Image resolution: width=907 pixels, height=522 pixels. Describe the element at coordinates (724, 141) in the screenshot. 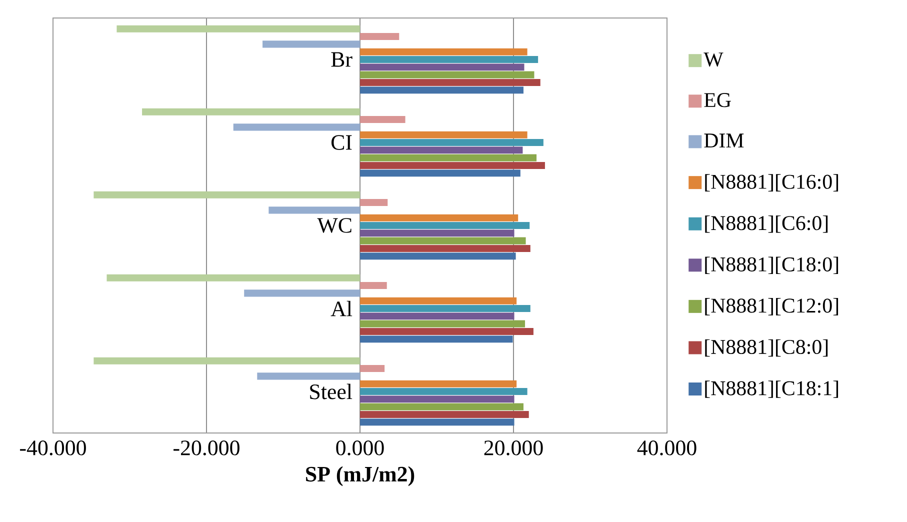

I see `legend-label: DIM` at that location.